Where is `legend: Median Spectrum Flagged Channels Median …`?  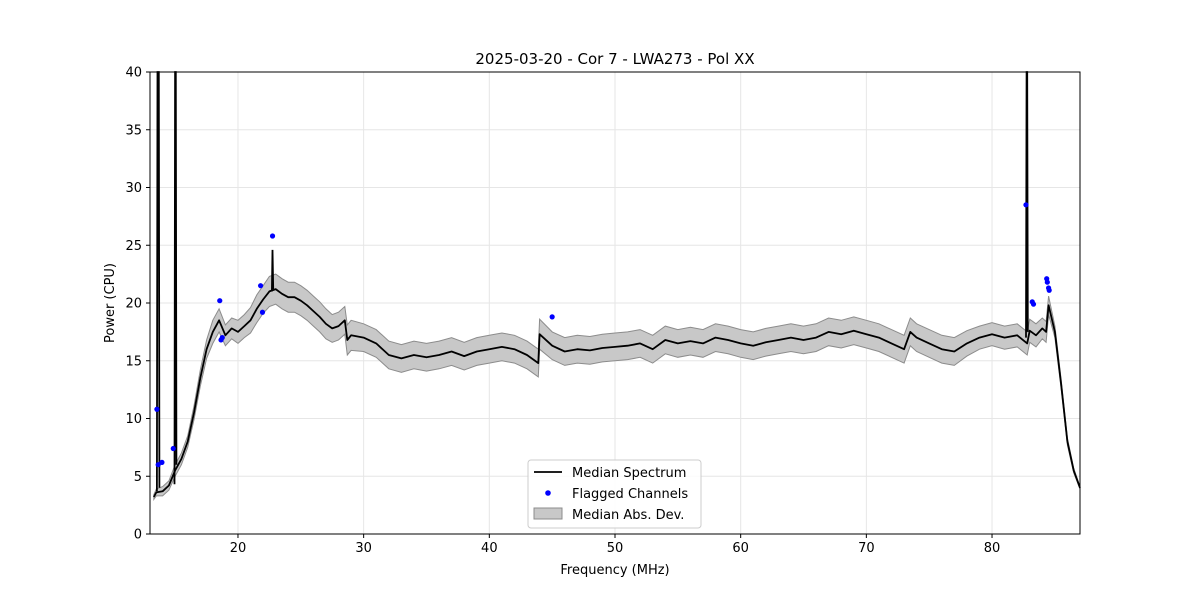
legend: Median Spectrum Flagged Channels Median … is located at coordinates (614, 494).